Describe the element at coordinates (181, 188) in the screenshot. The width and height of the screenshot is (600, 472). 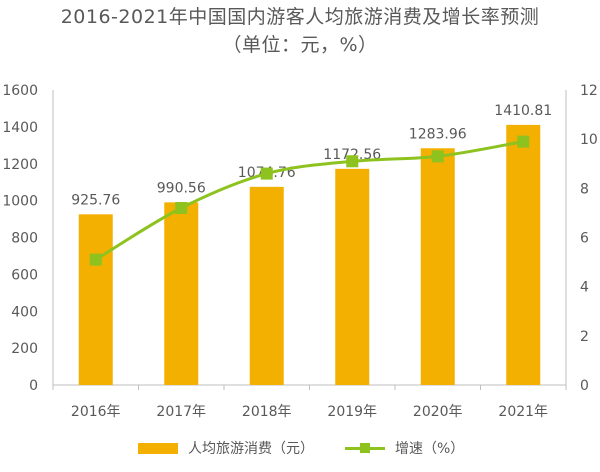
I see `bar-value-label: 990.56` at that location.